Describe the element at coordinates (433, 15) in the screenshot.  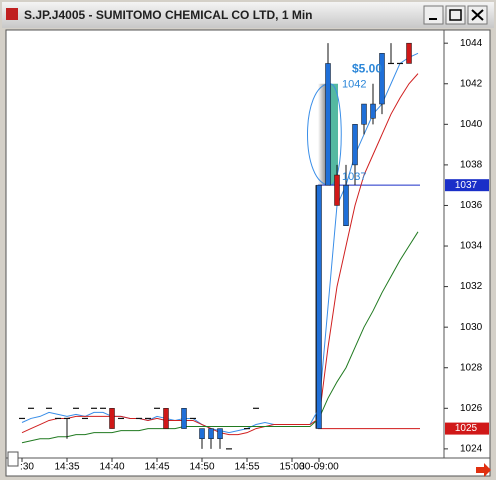
I see `minimize-button` at that location.